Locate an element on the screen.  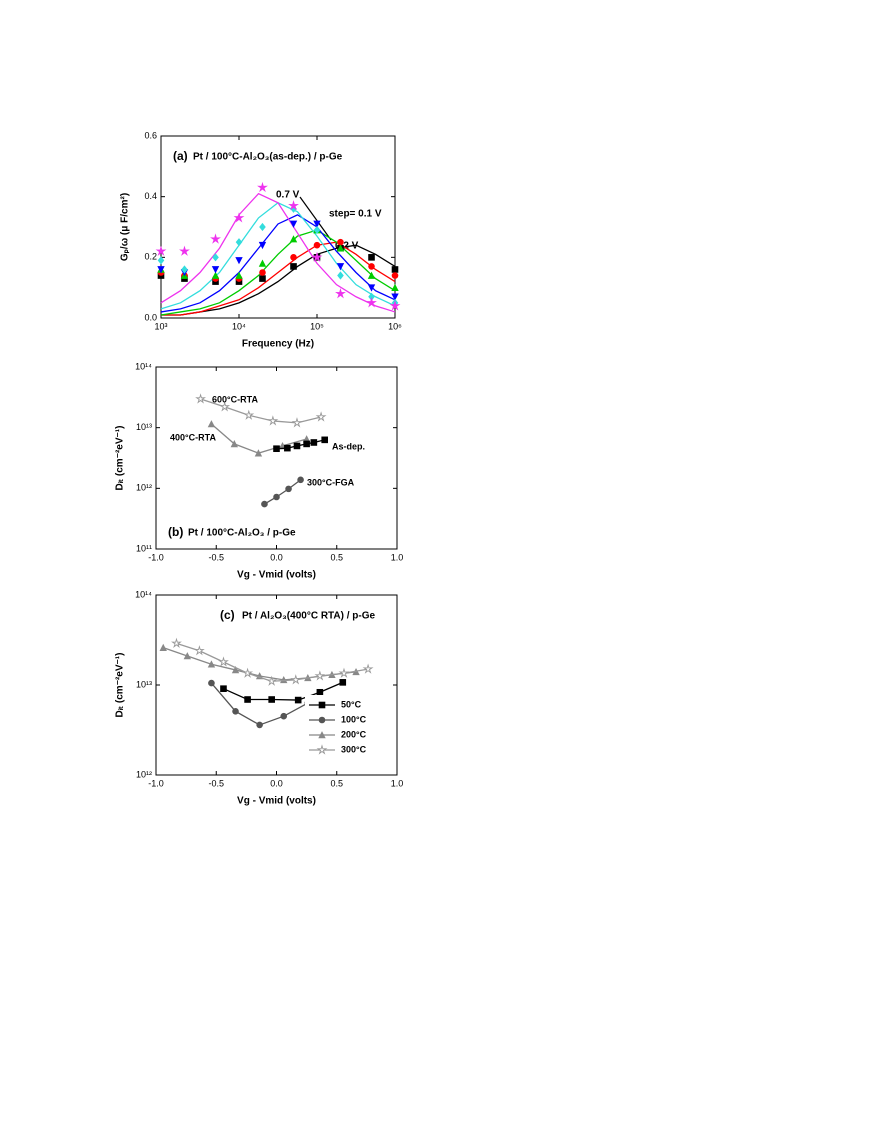
panel-label: (b) is located at coordinates (175, 532).